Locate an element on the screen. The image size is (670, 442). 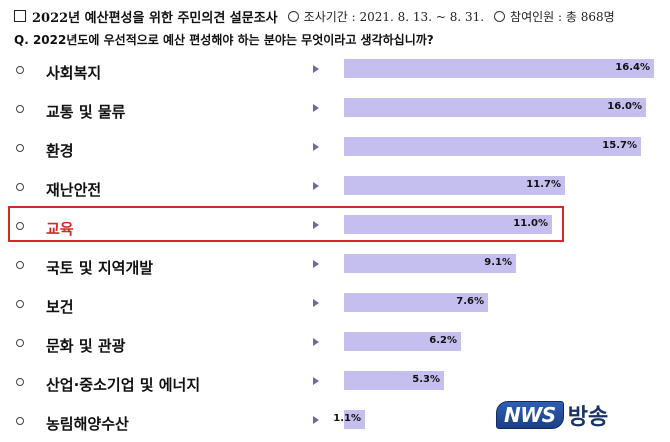
survey-period: 조사기간 : 2021. 8. 13. ~ 8. 31. is located at coordinates (386, 16).